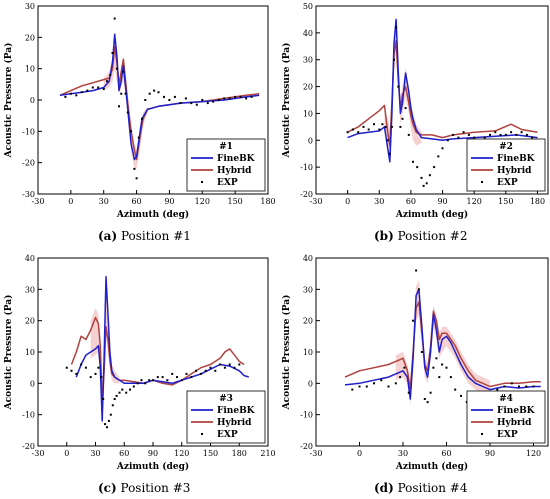 The height and width of the screenshot is (499, 550). I want to click on y-tick-label: 40, so click(308, 258).